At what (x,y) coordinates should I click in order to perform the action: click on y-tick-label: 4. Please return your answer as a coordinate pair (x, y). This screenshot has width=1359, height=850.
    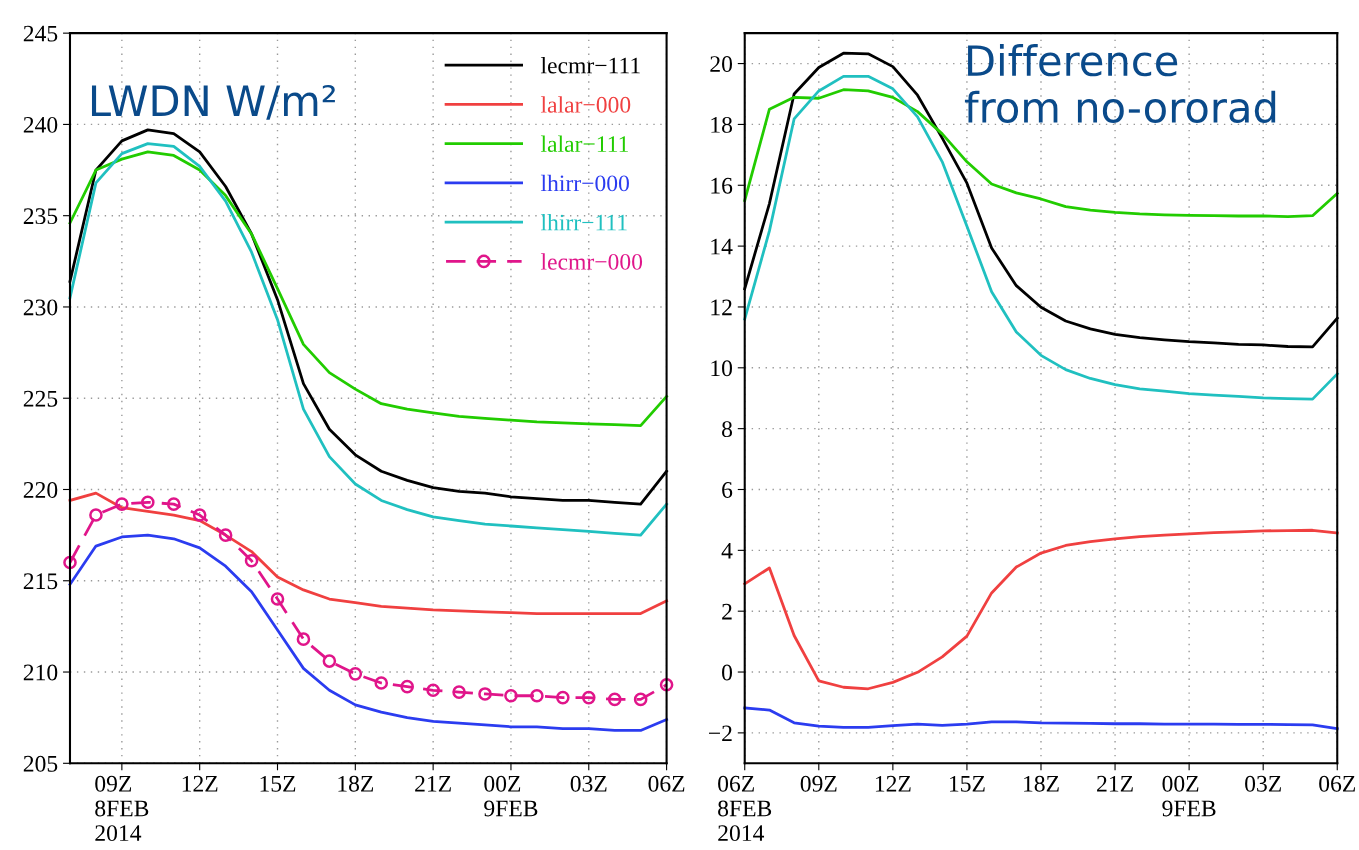
    Looking at the image, I should click on (727, 550).